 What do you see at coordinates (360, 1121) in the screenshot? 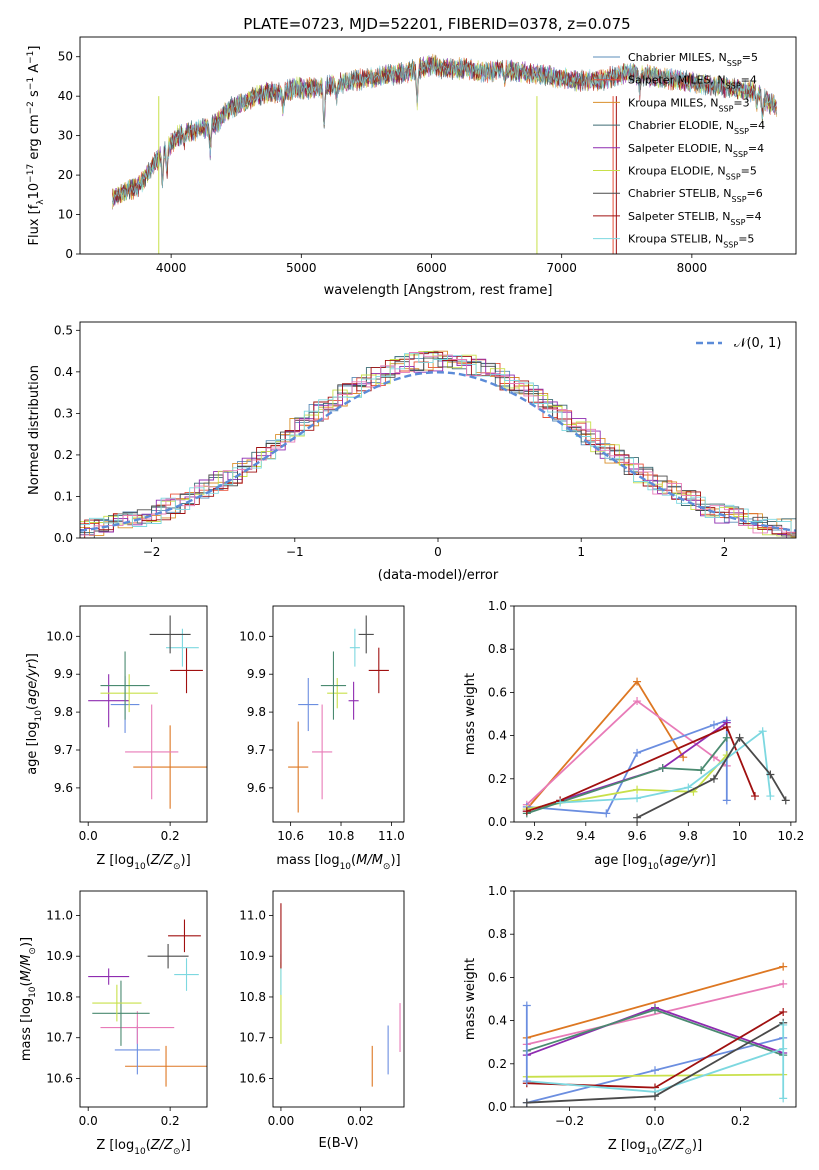
I see `mass_vs_EBV-xtick-label: 0.02` at bounding box center [360, 1121].